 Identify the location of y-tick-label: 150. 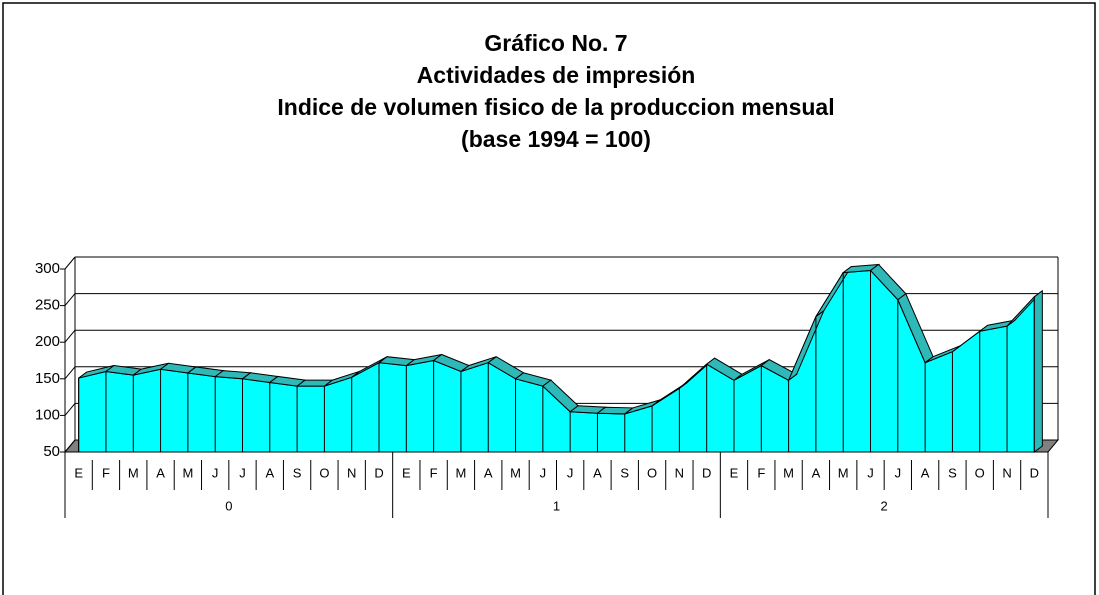
(47, 378).